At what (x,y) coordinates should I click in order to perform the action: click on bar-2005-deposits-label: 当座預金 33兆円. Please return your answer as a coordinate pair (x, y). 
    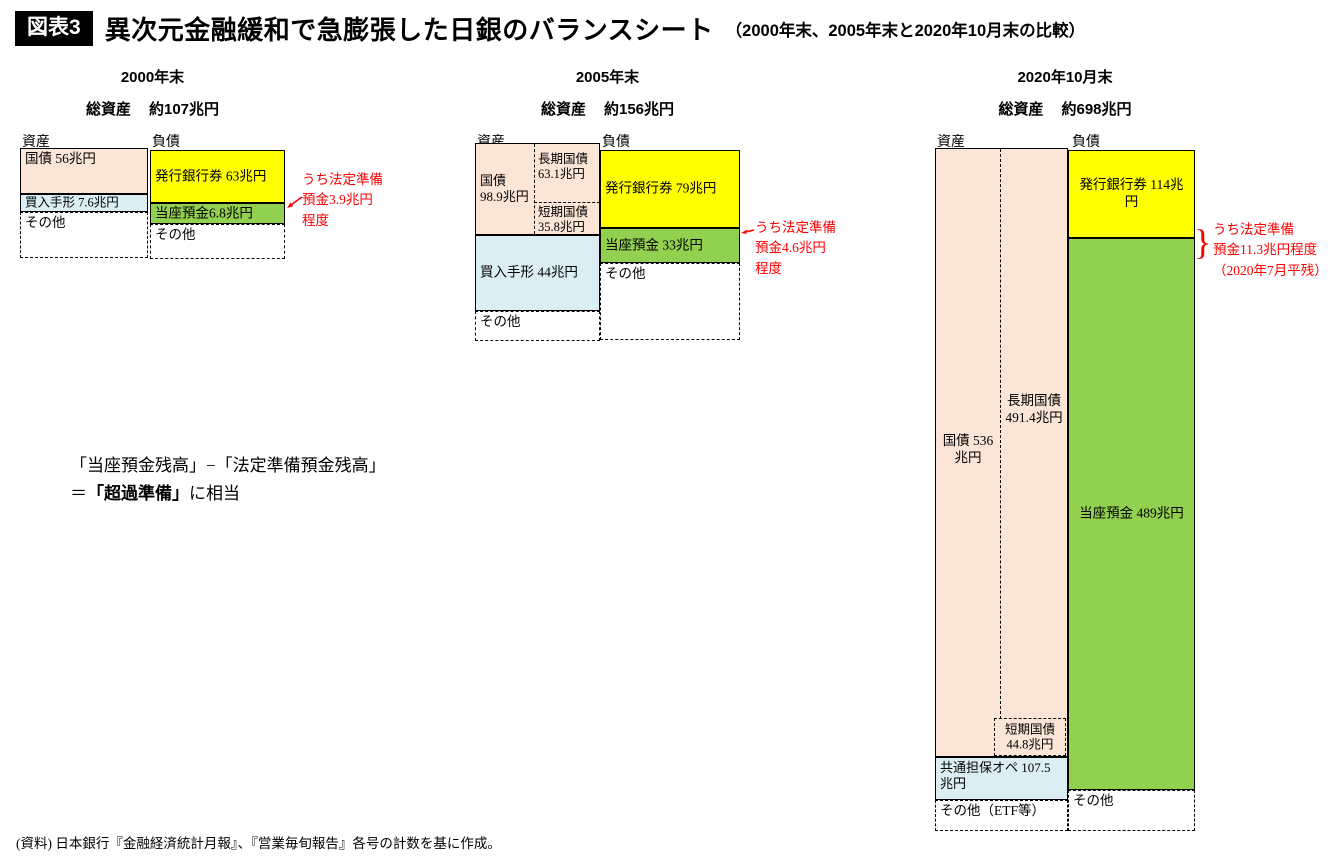
    Looking at the image, I should click on (654, 245).